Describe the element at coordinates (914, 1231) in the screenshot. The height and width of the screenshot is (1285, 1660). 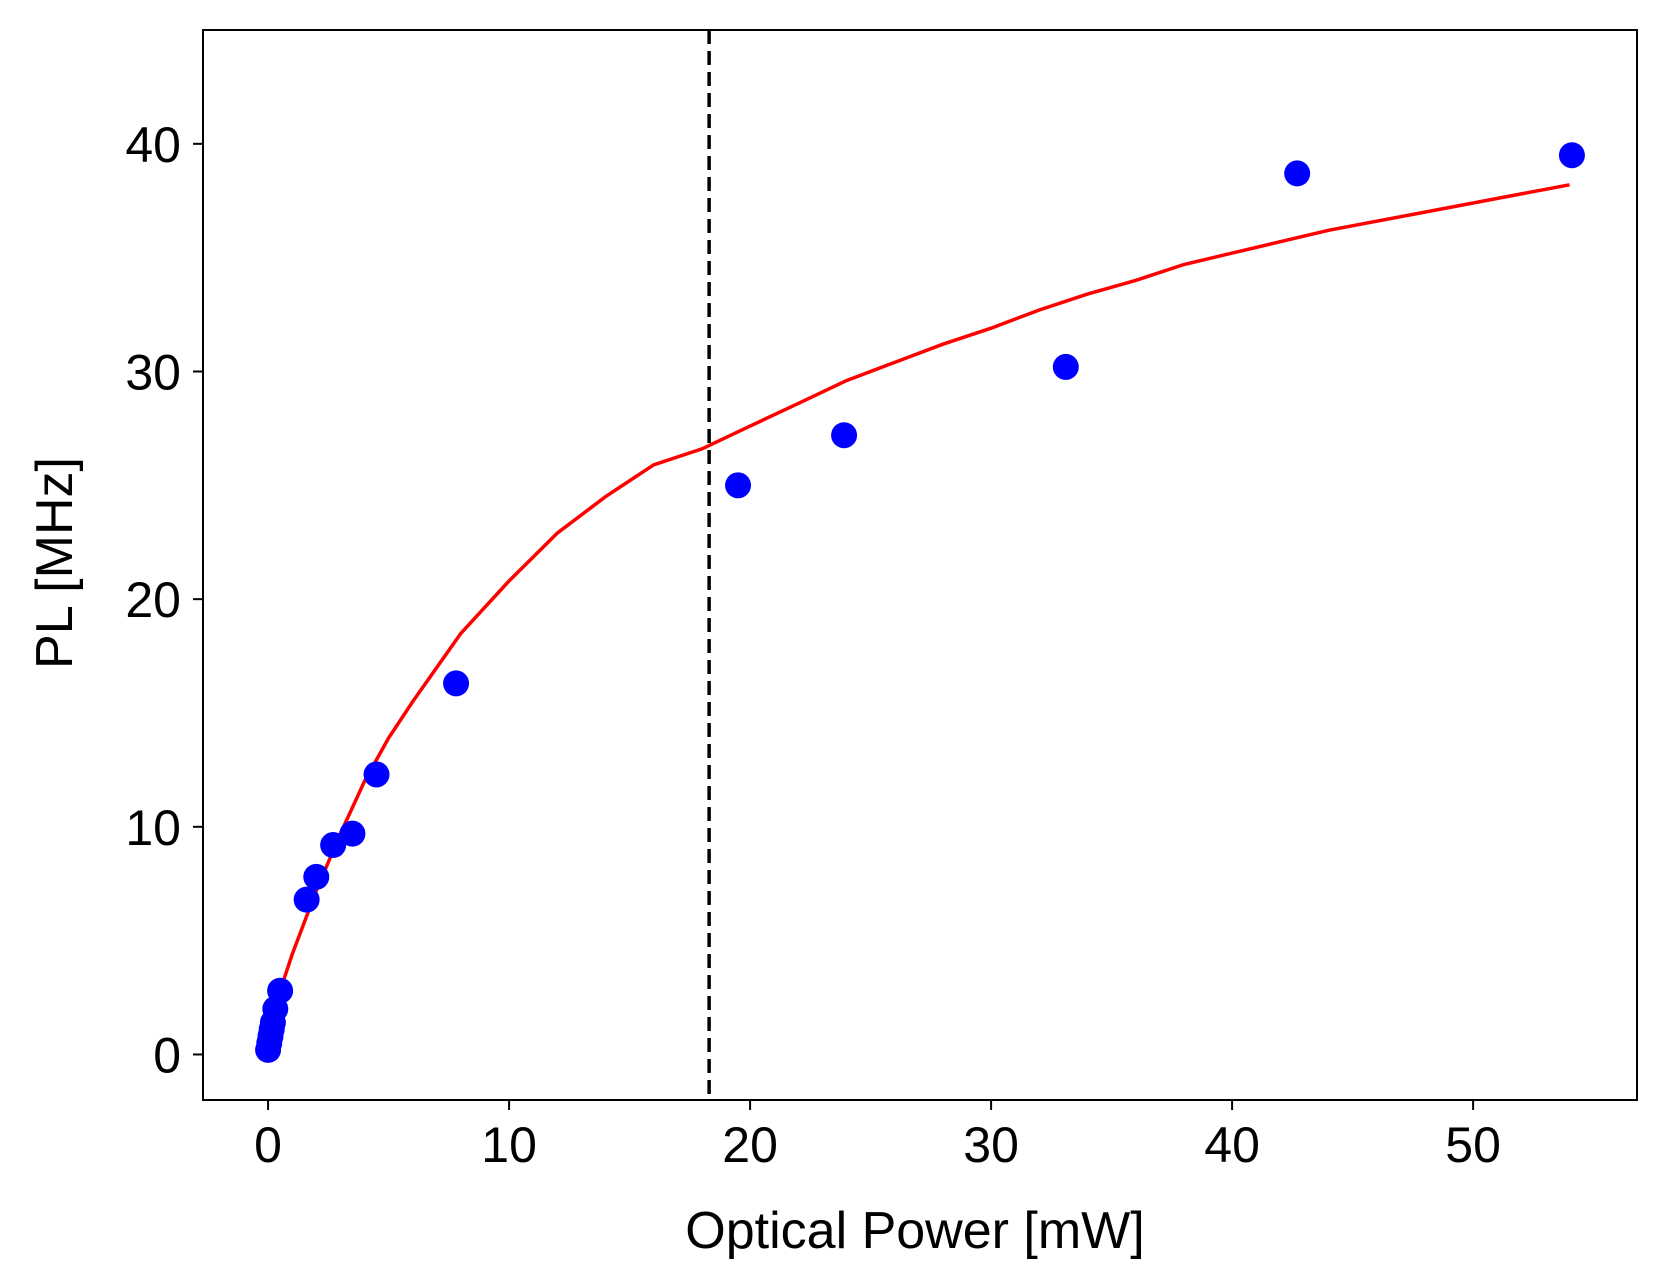
I see `x-axis-label: Optical Power [mW]` at that location.